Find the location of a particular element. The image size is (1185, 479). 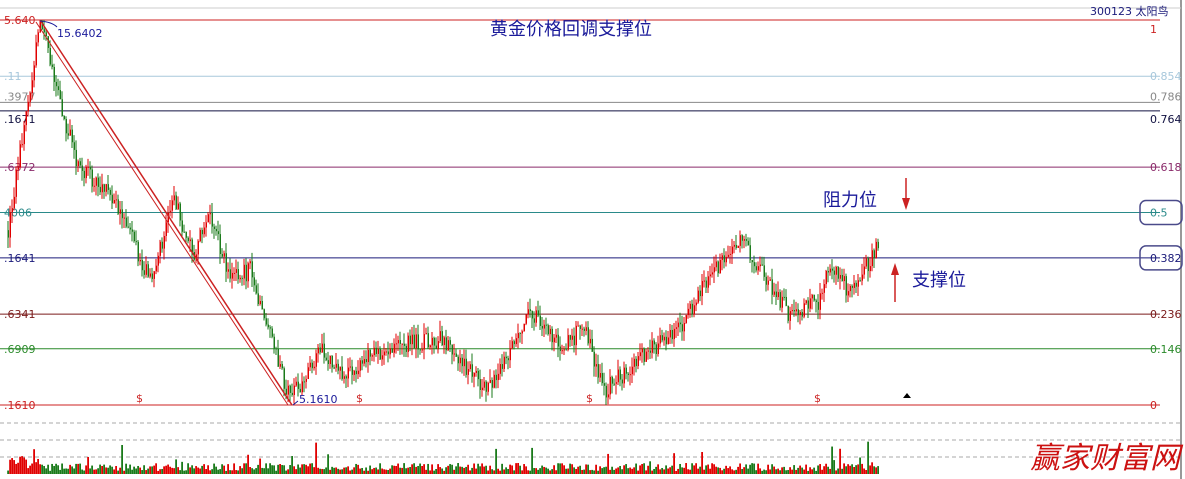

stock-code-name: 300123 太阳鸟 is located at coordinates (1129, 11).